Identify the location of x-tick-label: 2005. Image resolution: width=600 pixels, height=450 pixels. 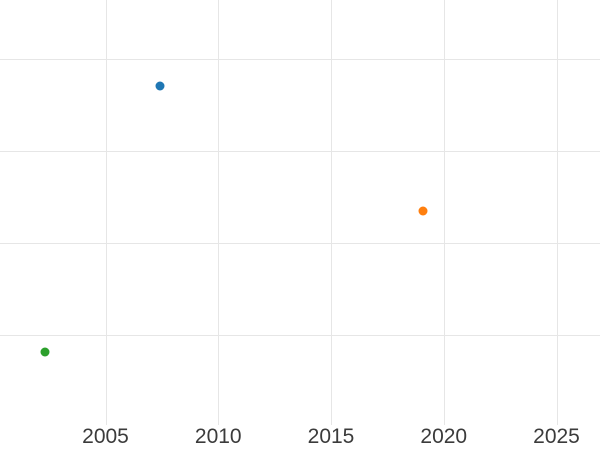
(105, 436).